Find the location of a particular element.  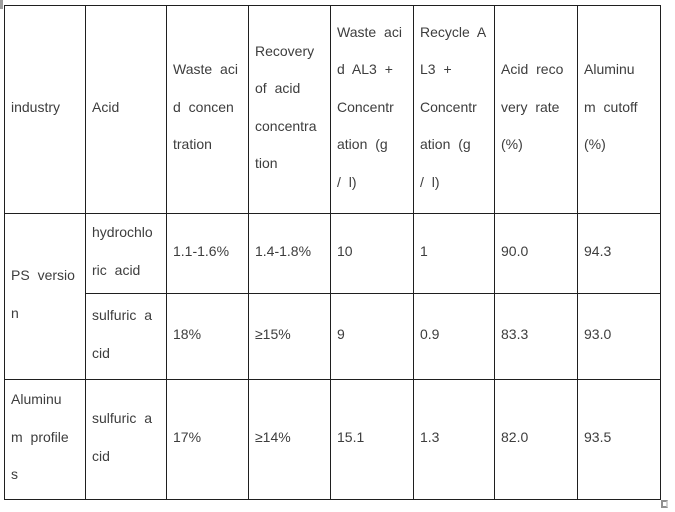

cell-recovery-of-acid-concentration: 1.4-1.8% is located at coordinates (289, 253).